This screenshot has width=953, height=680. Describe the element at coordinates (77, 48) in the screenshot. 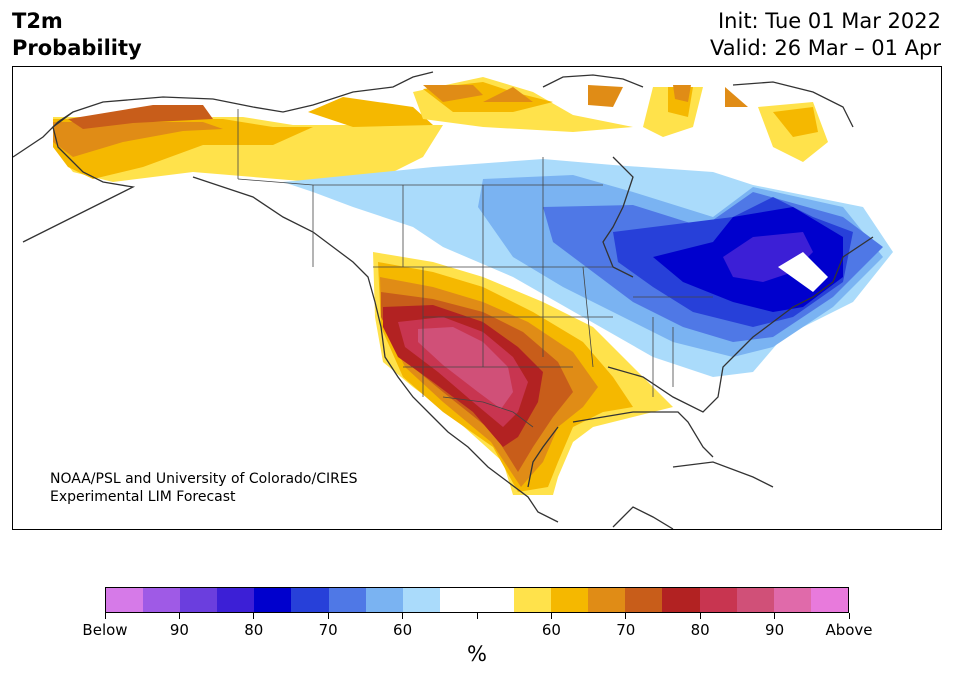

I see `title-line-2: Probability` at that location.